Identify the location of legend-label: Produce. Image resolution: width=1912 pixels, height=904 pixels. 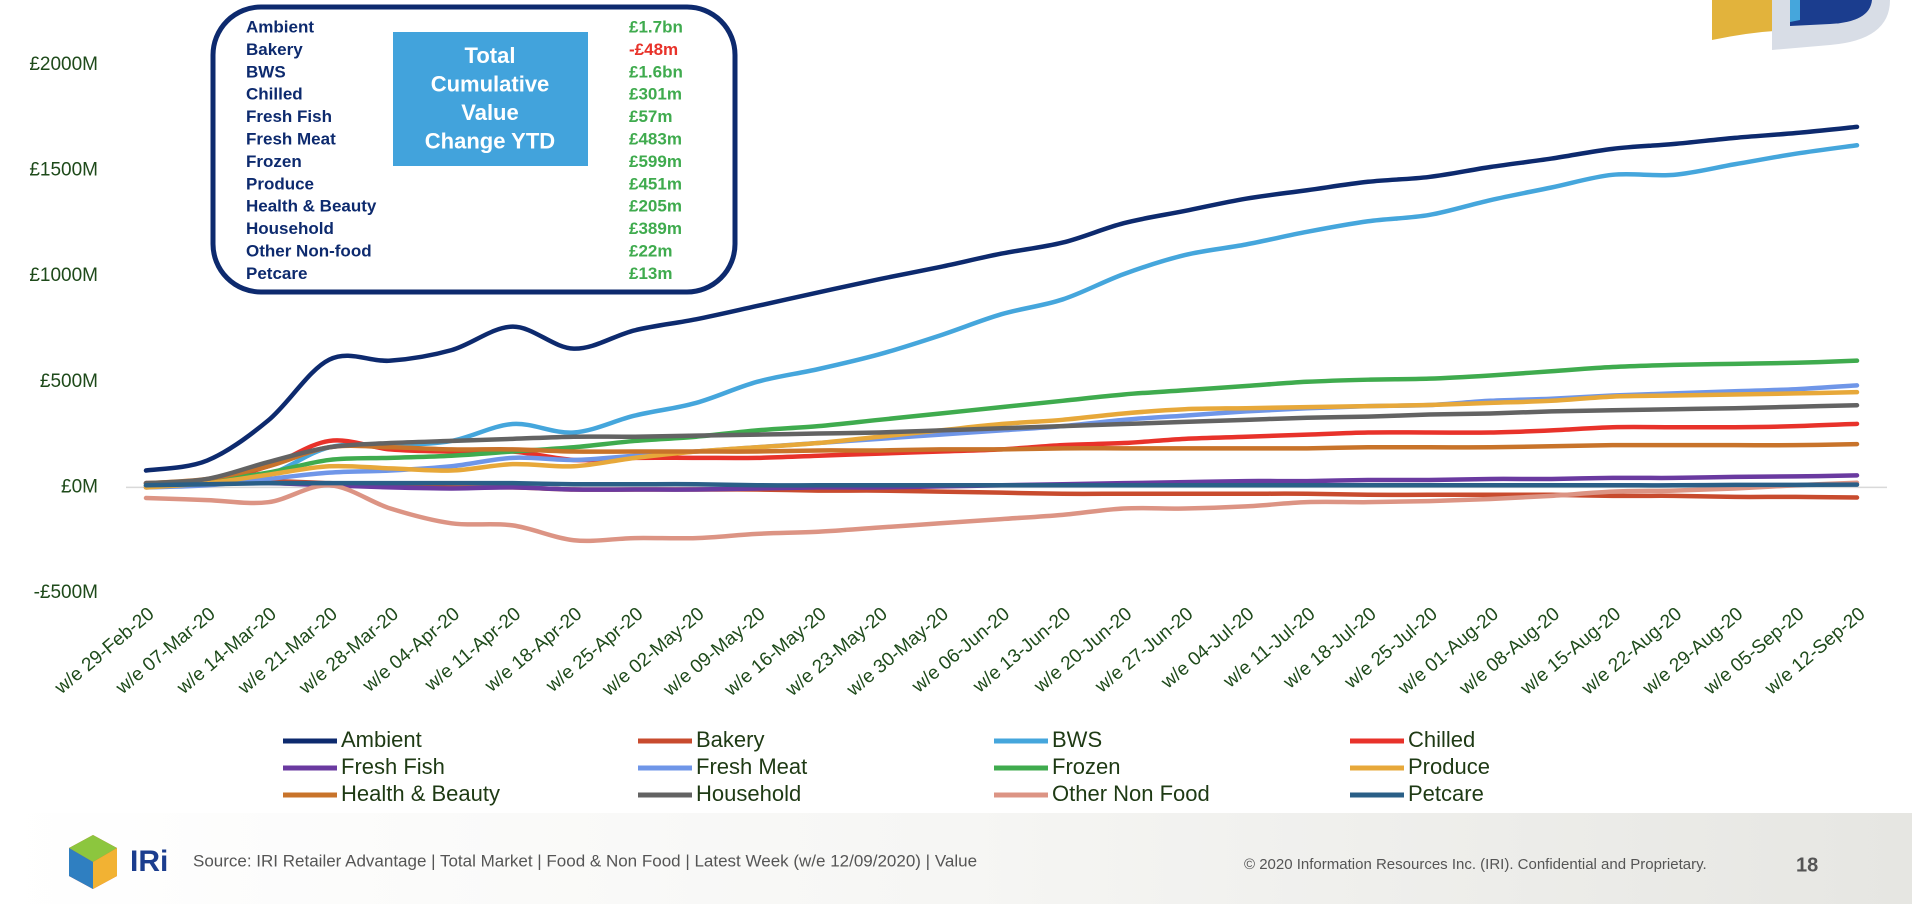
(1449, 766).